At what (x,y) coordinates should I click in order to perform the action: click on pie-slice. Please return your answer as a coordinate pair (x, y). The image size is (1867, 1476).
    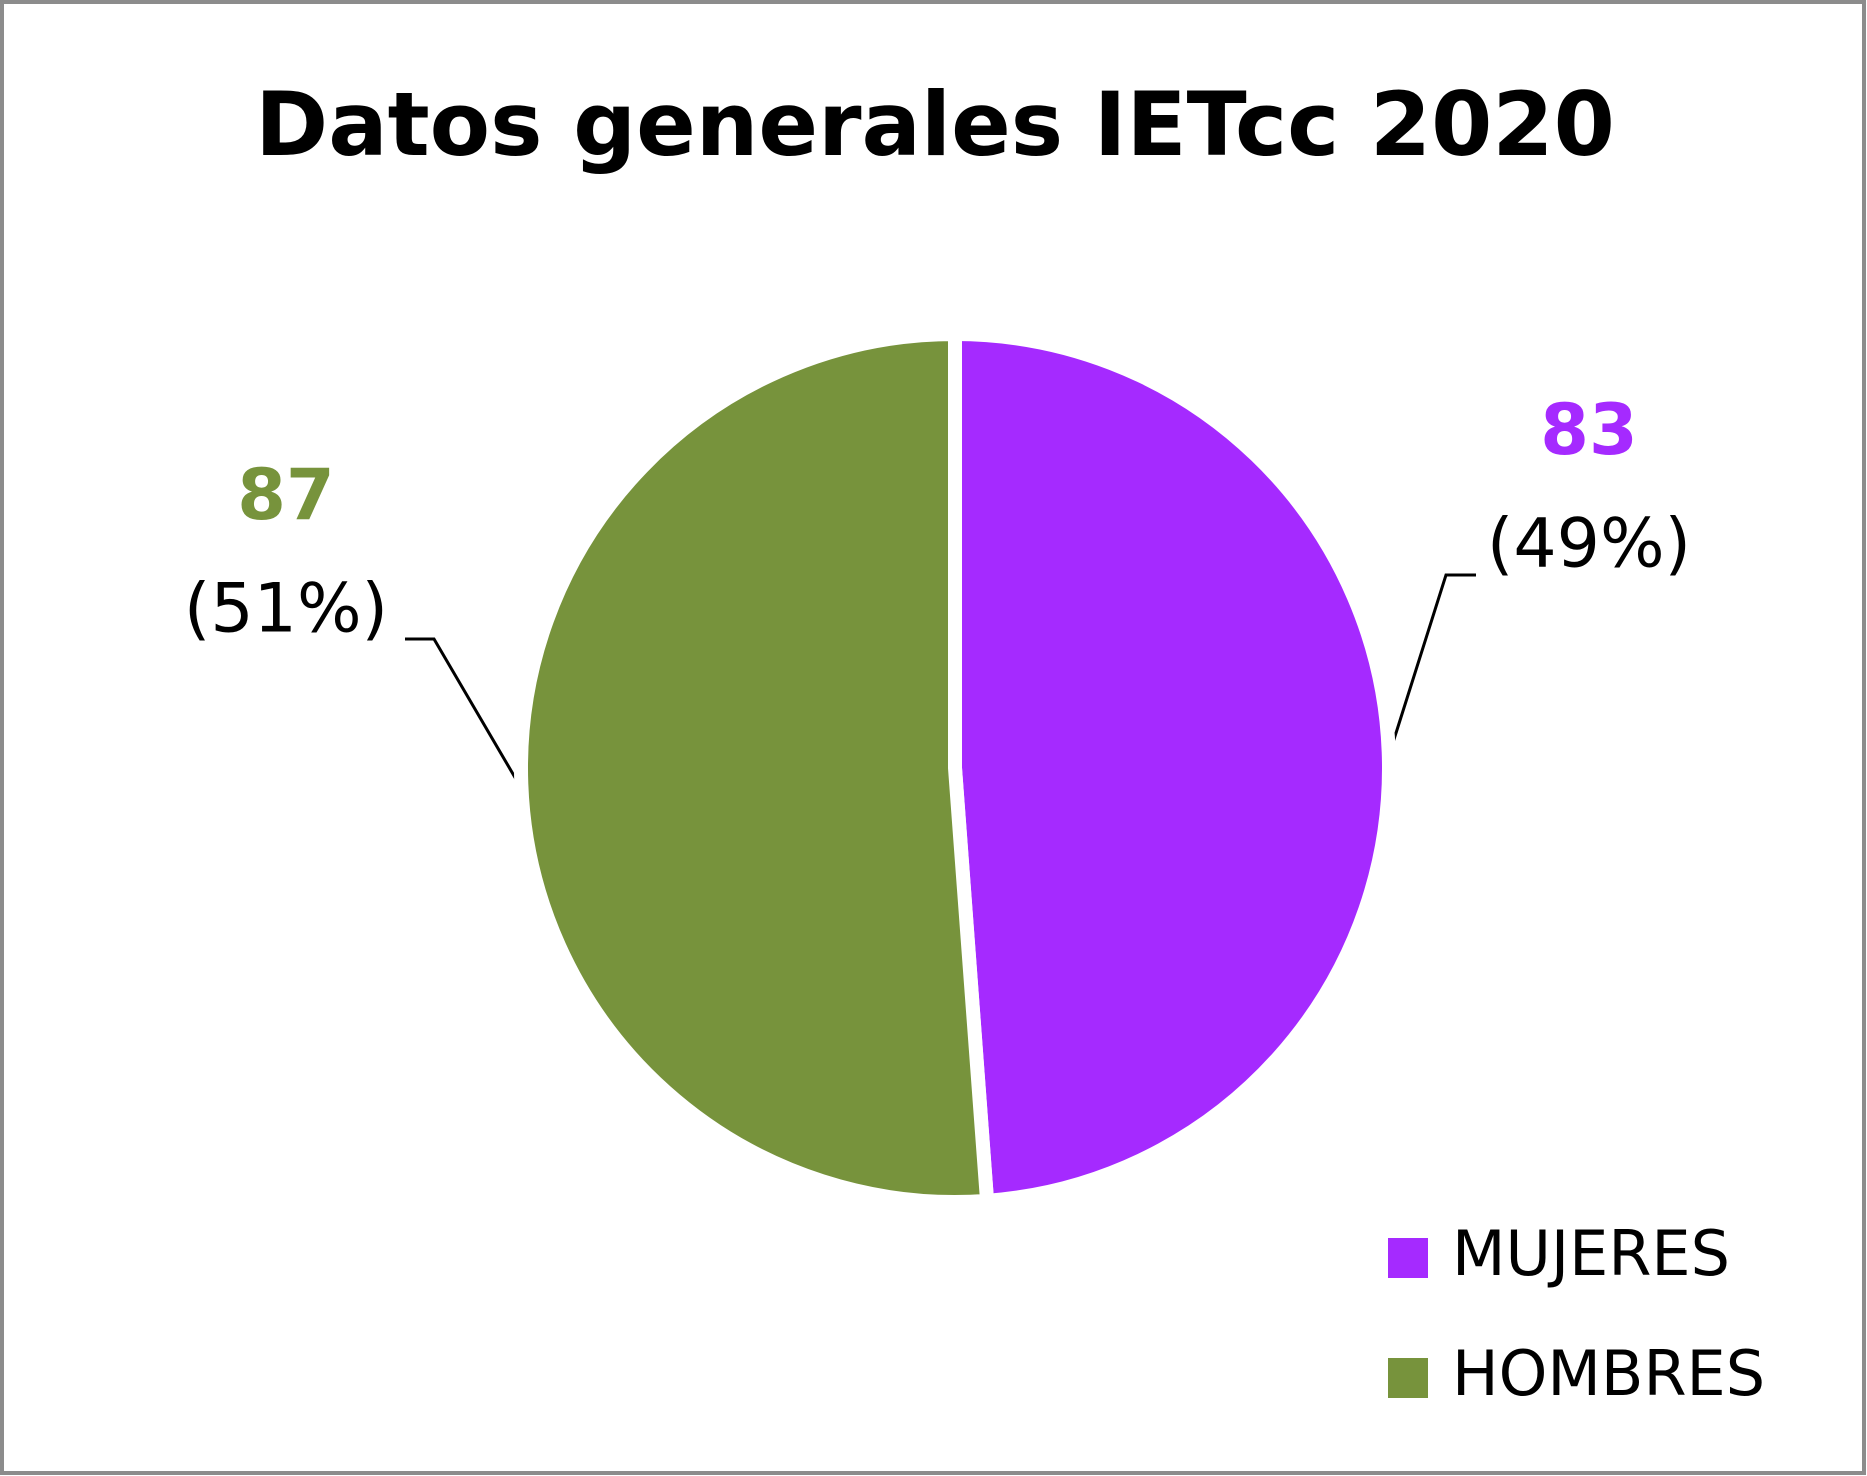
    Looking at the image, I should click on (1172, 767).